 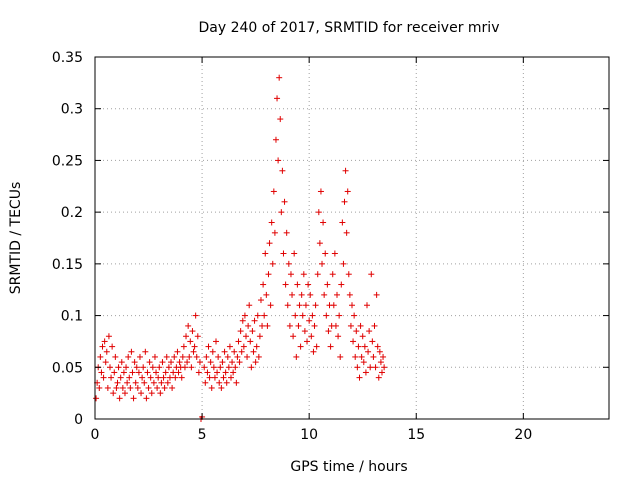 What do you see at coordinates (16, 238) in the screenshot?
I see `y-axis-label: SRMTID / TECUs` at bounding box center [16, 238].